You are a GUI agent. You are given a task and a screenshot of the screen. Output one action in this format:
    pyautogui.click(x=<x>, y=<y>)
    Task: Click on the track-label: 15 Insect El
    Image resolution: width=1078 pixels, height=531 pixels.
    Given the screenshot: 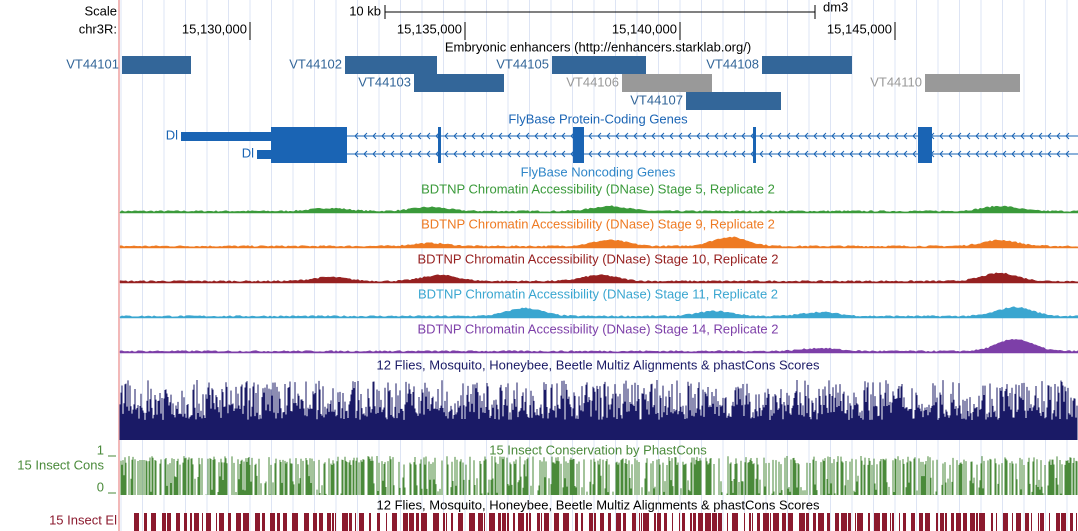 What is the action you would take?
    pyautogui.click(x=83, y=519)
    